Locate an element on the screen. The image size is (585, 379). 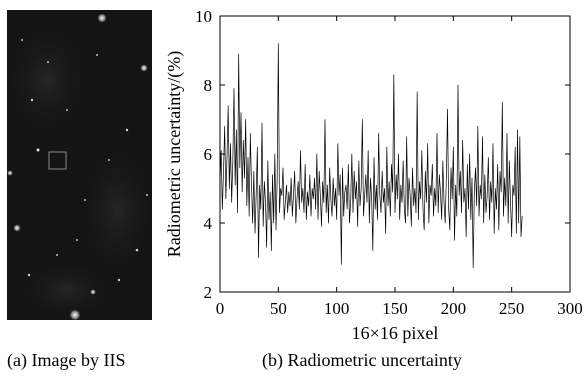
caption-radiometric-uncertainty: (b) Radiometric uncertainty is located at coordinates (362, 360).